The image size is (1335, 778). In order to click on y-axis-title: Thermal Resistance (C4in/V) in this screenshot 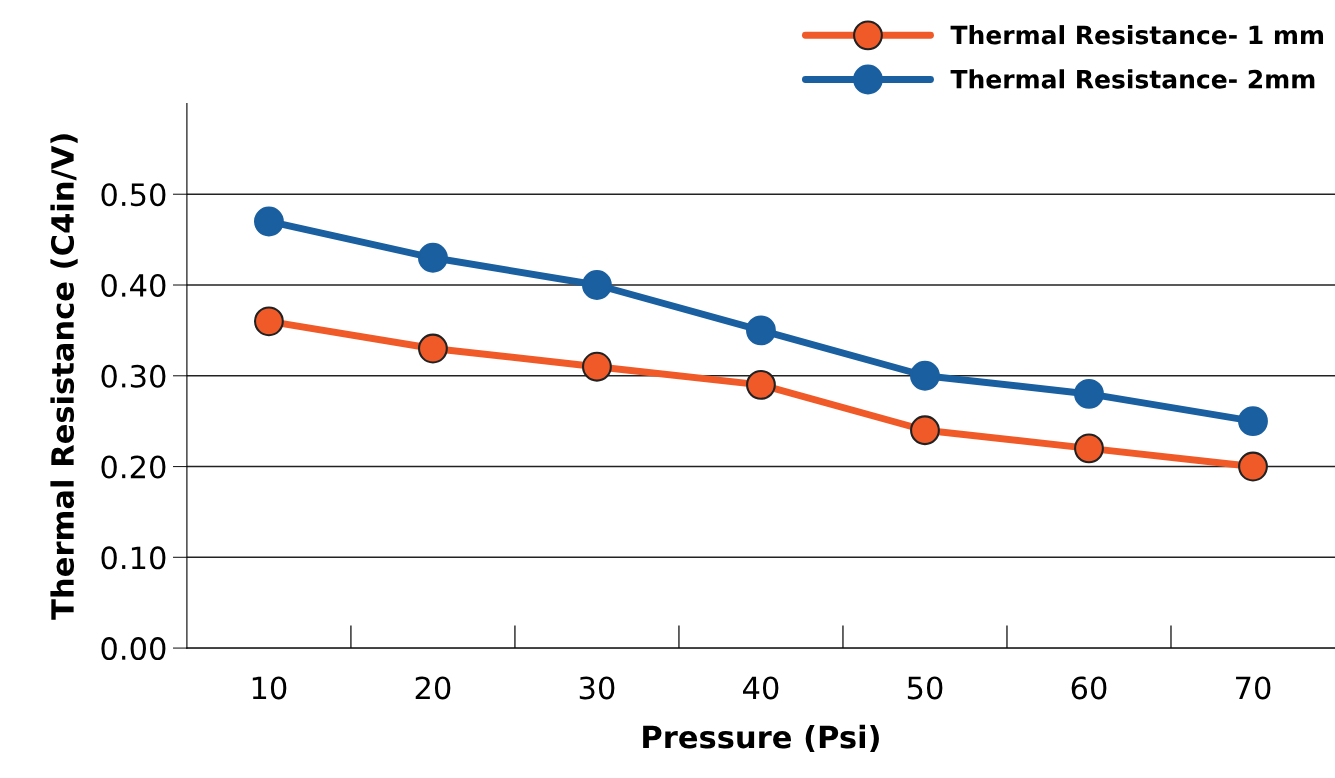, I will do `click(64, 377)`.